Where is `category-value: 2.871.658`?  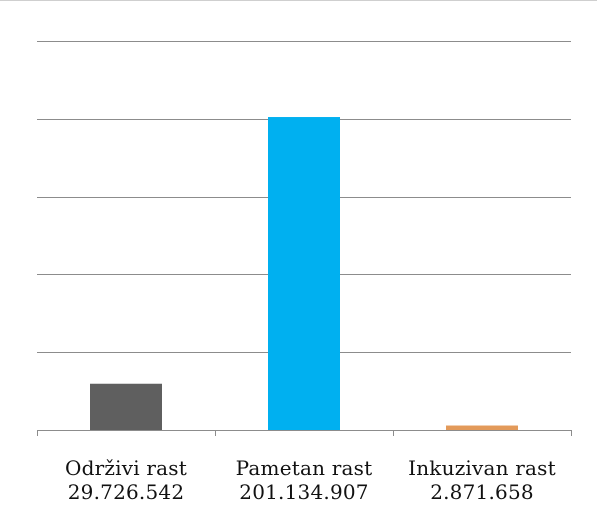
category-value: 2.871.658 is located at coordinates (482, 492).